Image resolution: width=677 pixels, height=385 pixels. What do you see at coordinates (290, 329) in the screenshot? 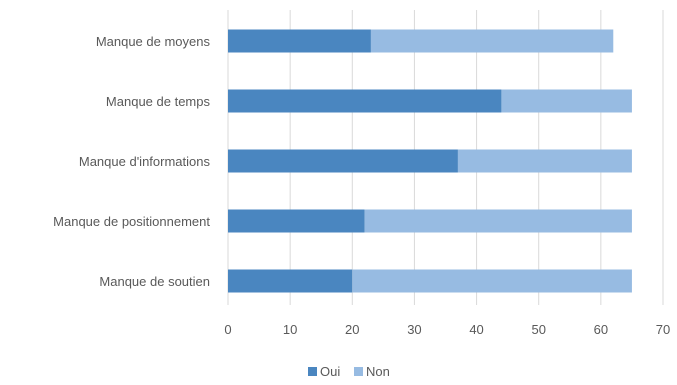
I see `x-tick-label: 10` at bounding box center [290, 329].